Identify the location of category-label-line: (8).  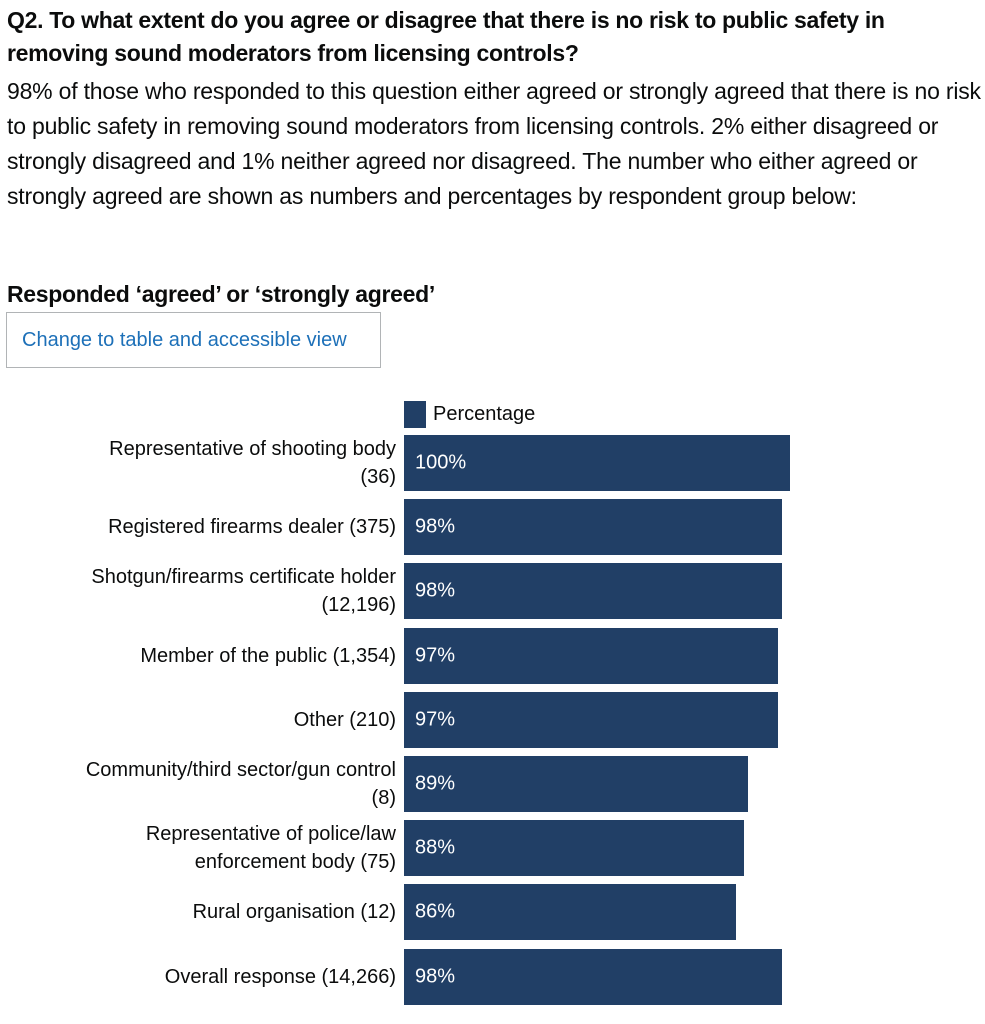
(383, 798).